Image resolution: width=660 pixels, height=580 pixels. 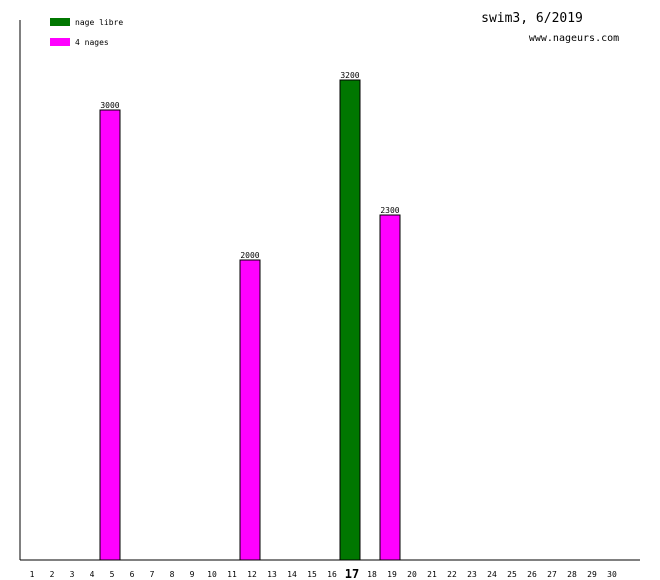 I want to click on x-tick-label: 13, so click(x=272, y=574).